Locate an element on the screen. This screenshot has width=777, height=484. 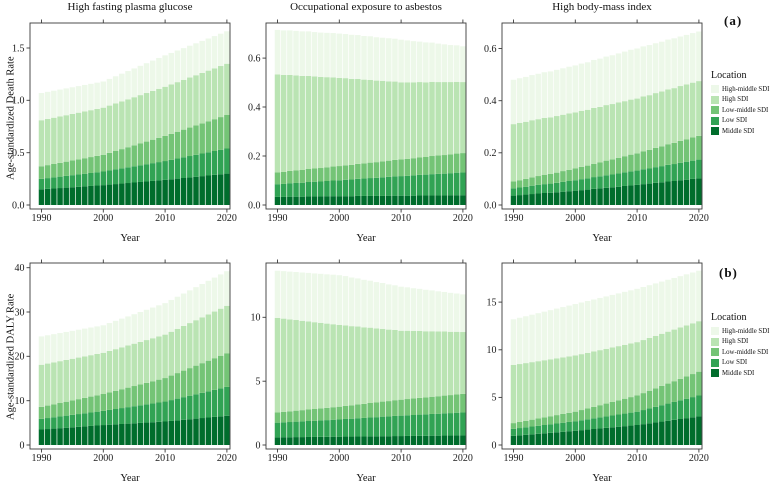
x-tick-label: 2010 is located at coordinates (401, 458).